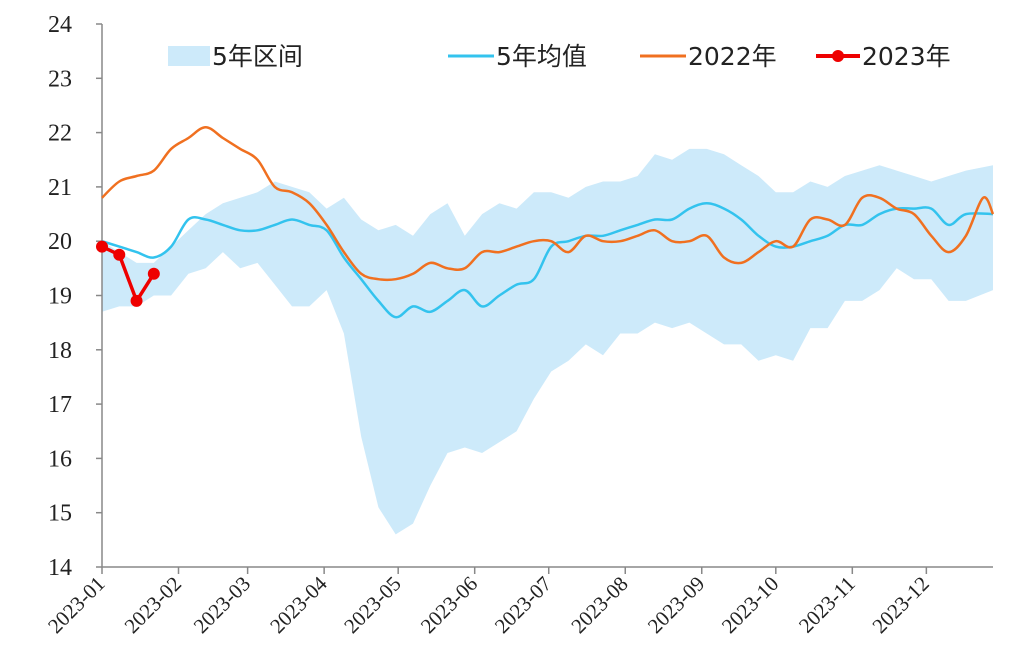 This screenshot has width=1027, height=671. I want to click on x-tick-label: 2023-11, so click(827, 605).